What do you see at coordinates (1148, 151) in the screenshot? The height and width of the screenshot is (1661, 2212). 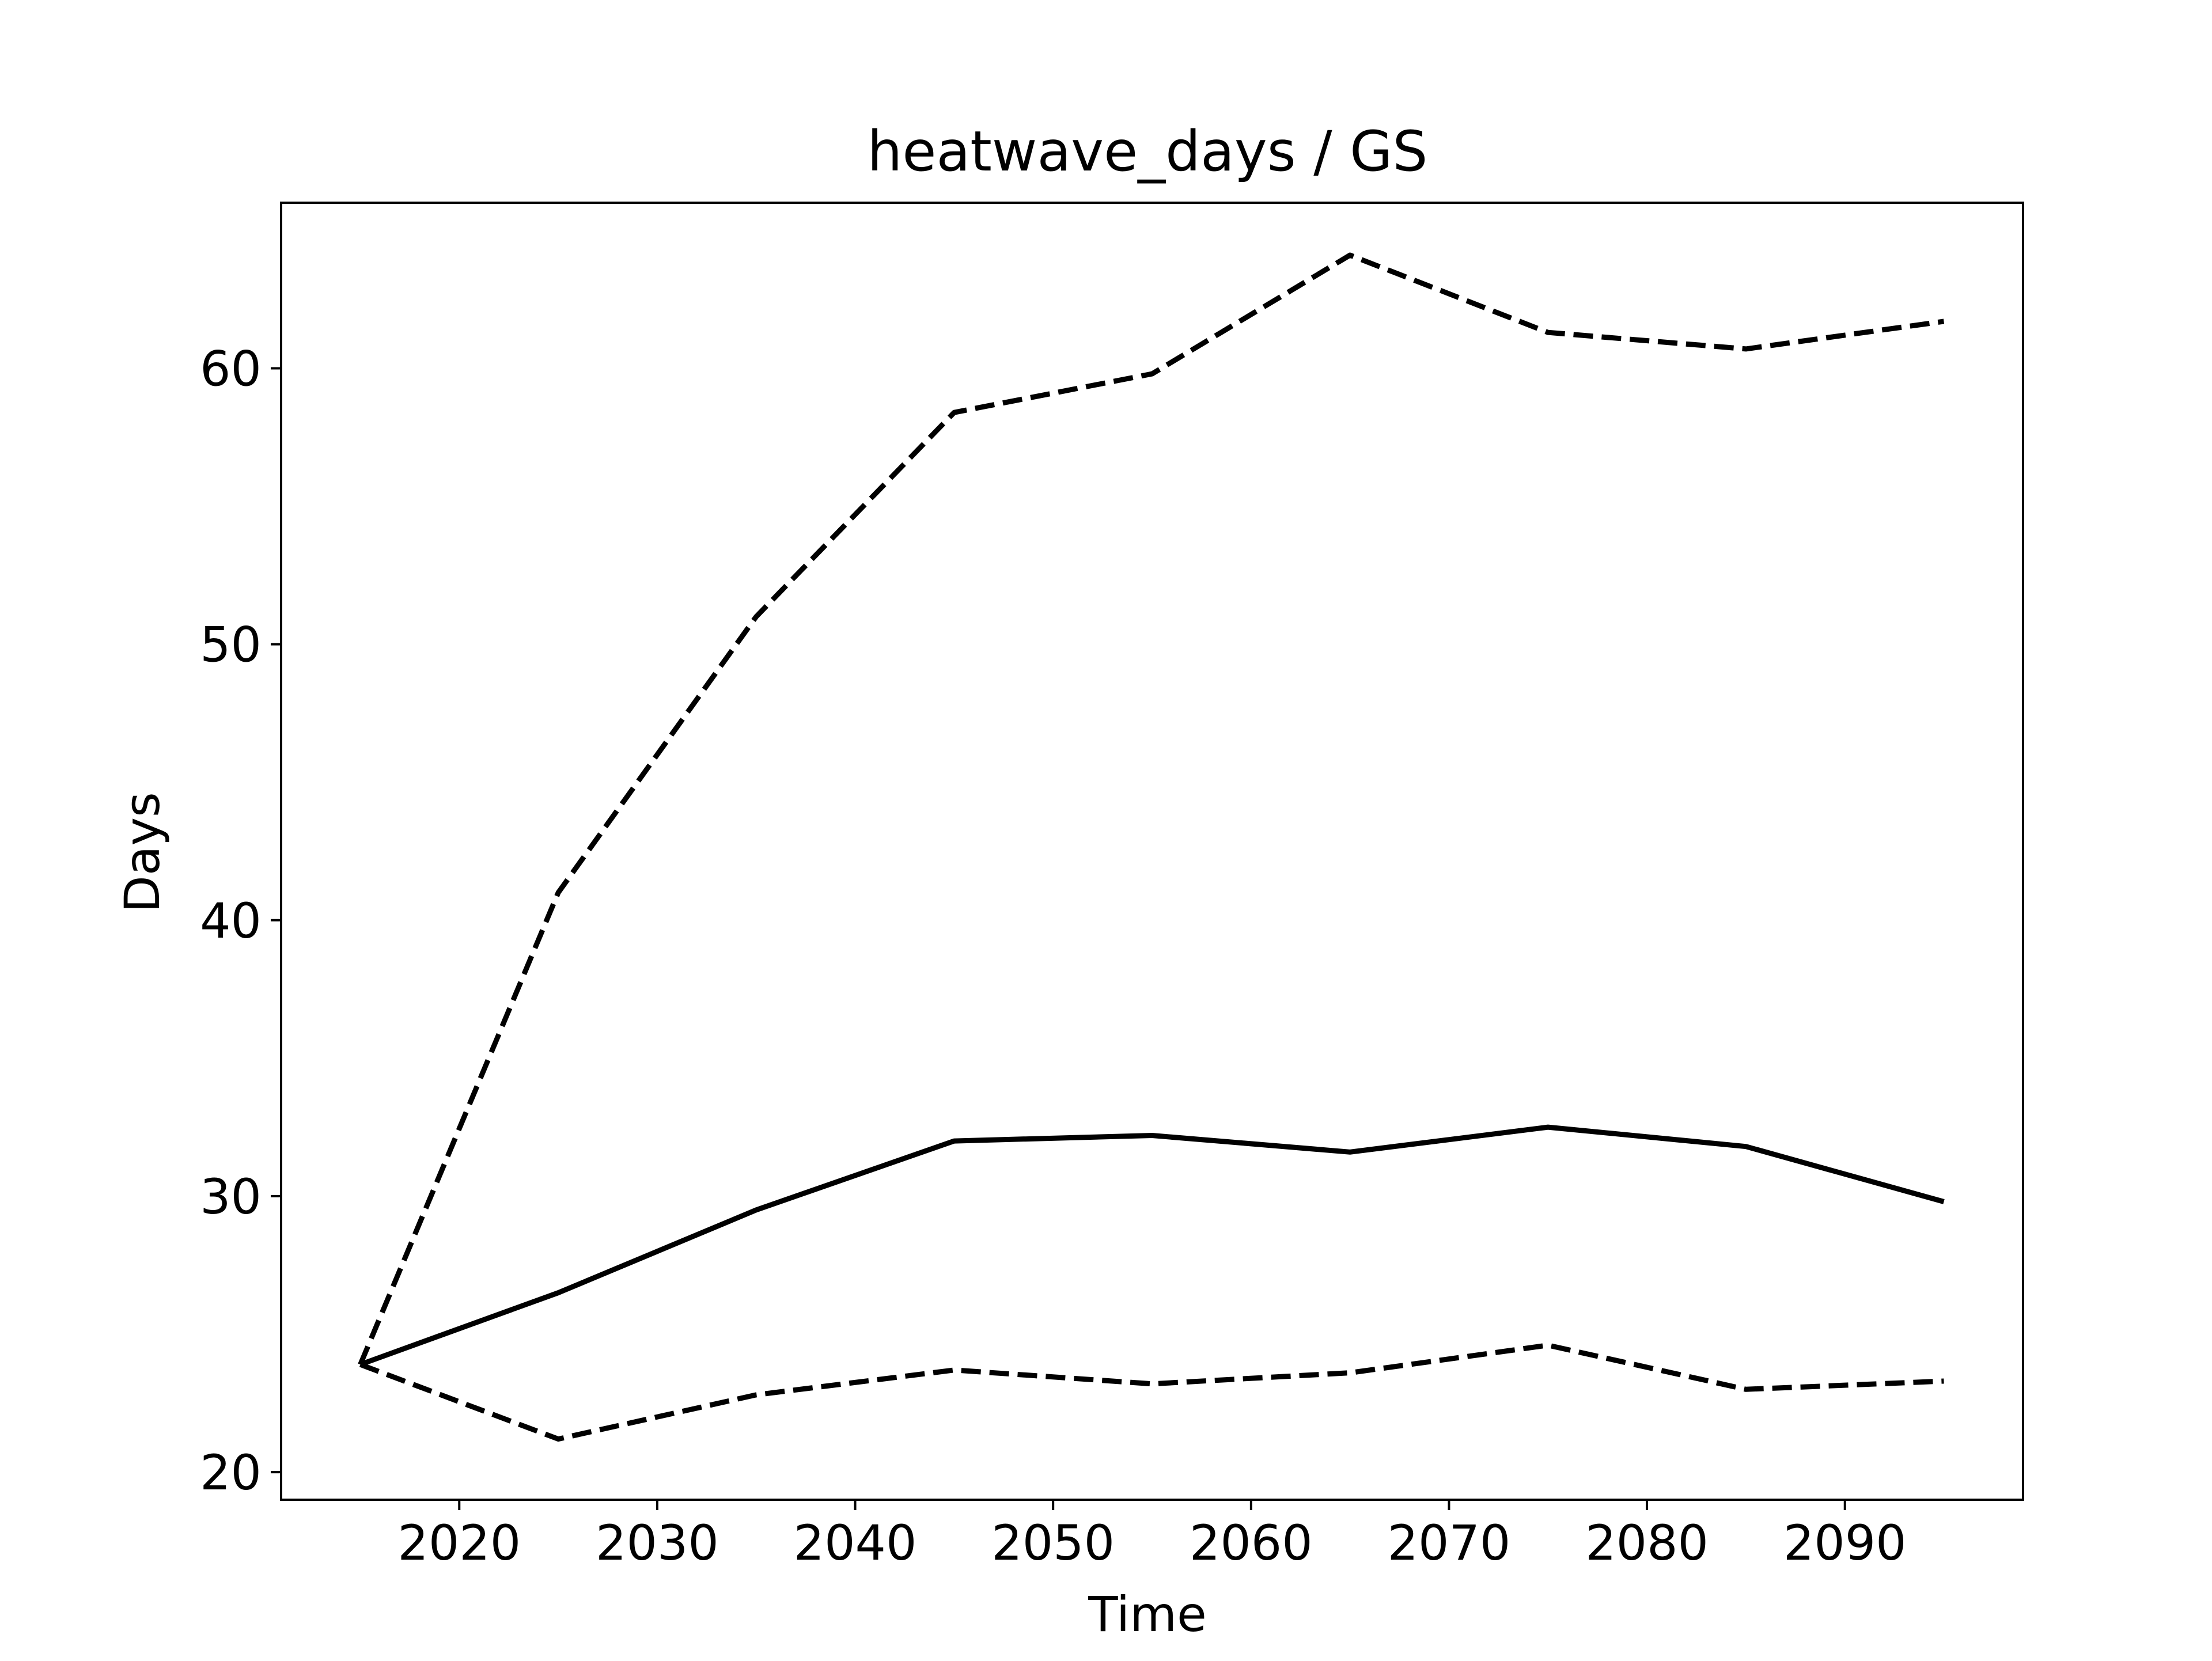 I see `chart-title: heatwave_days / GS` at bounding box center [1148, 151].